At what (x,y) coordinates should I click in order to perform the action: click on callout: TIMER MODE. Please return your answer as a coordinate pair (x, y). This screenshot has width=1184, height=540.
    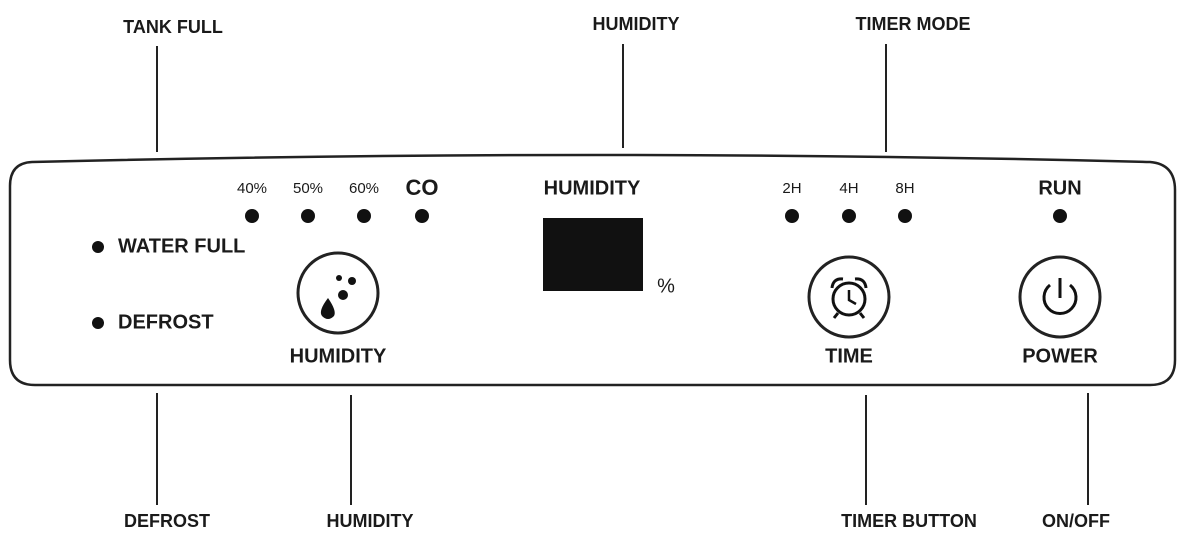
    Looking at the image, I should click on (913, 24).